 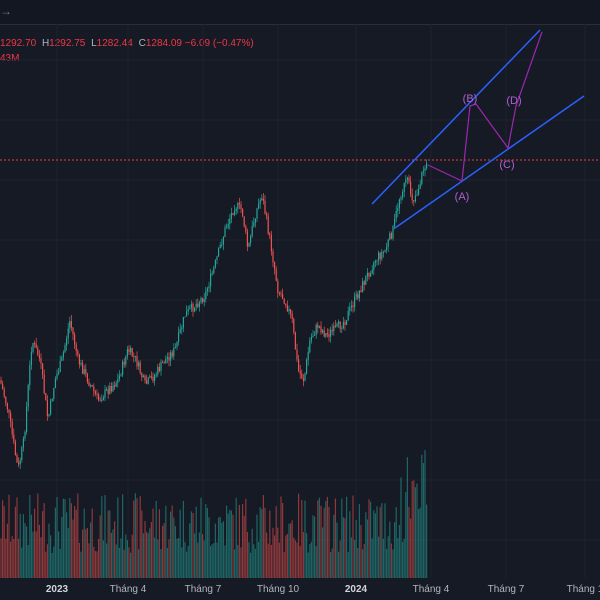 I want to click on channel-upper-line, so click(x=456, y=117).